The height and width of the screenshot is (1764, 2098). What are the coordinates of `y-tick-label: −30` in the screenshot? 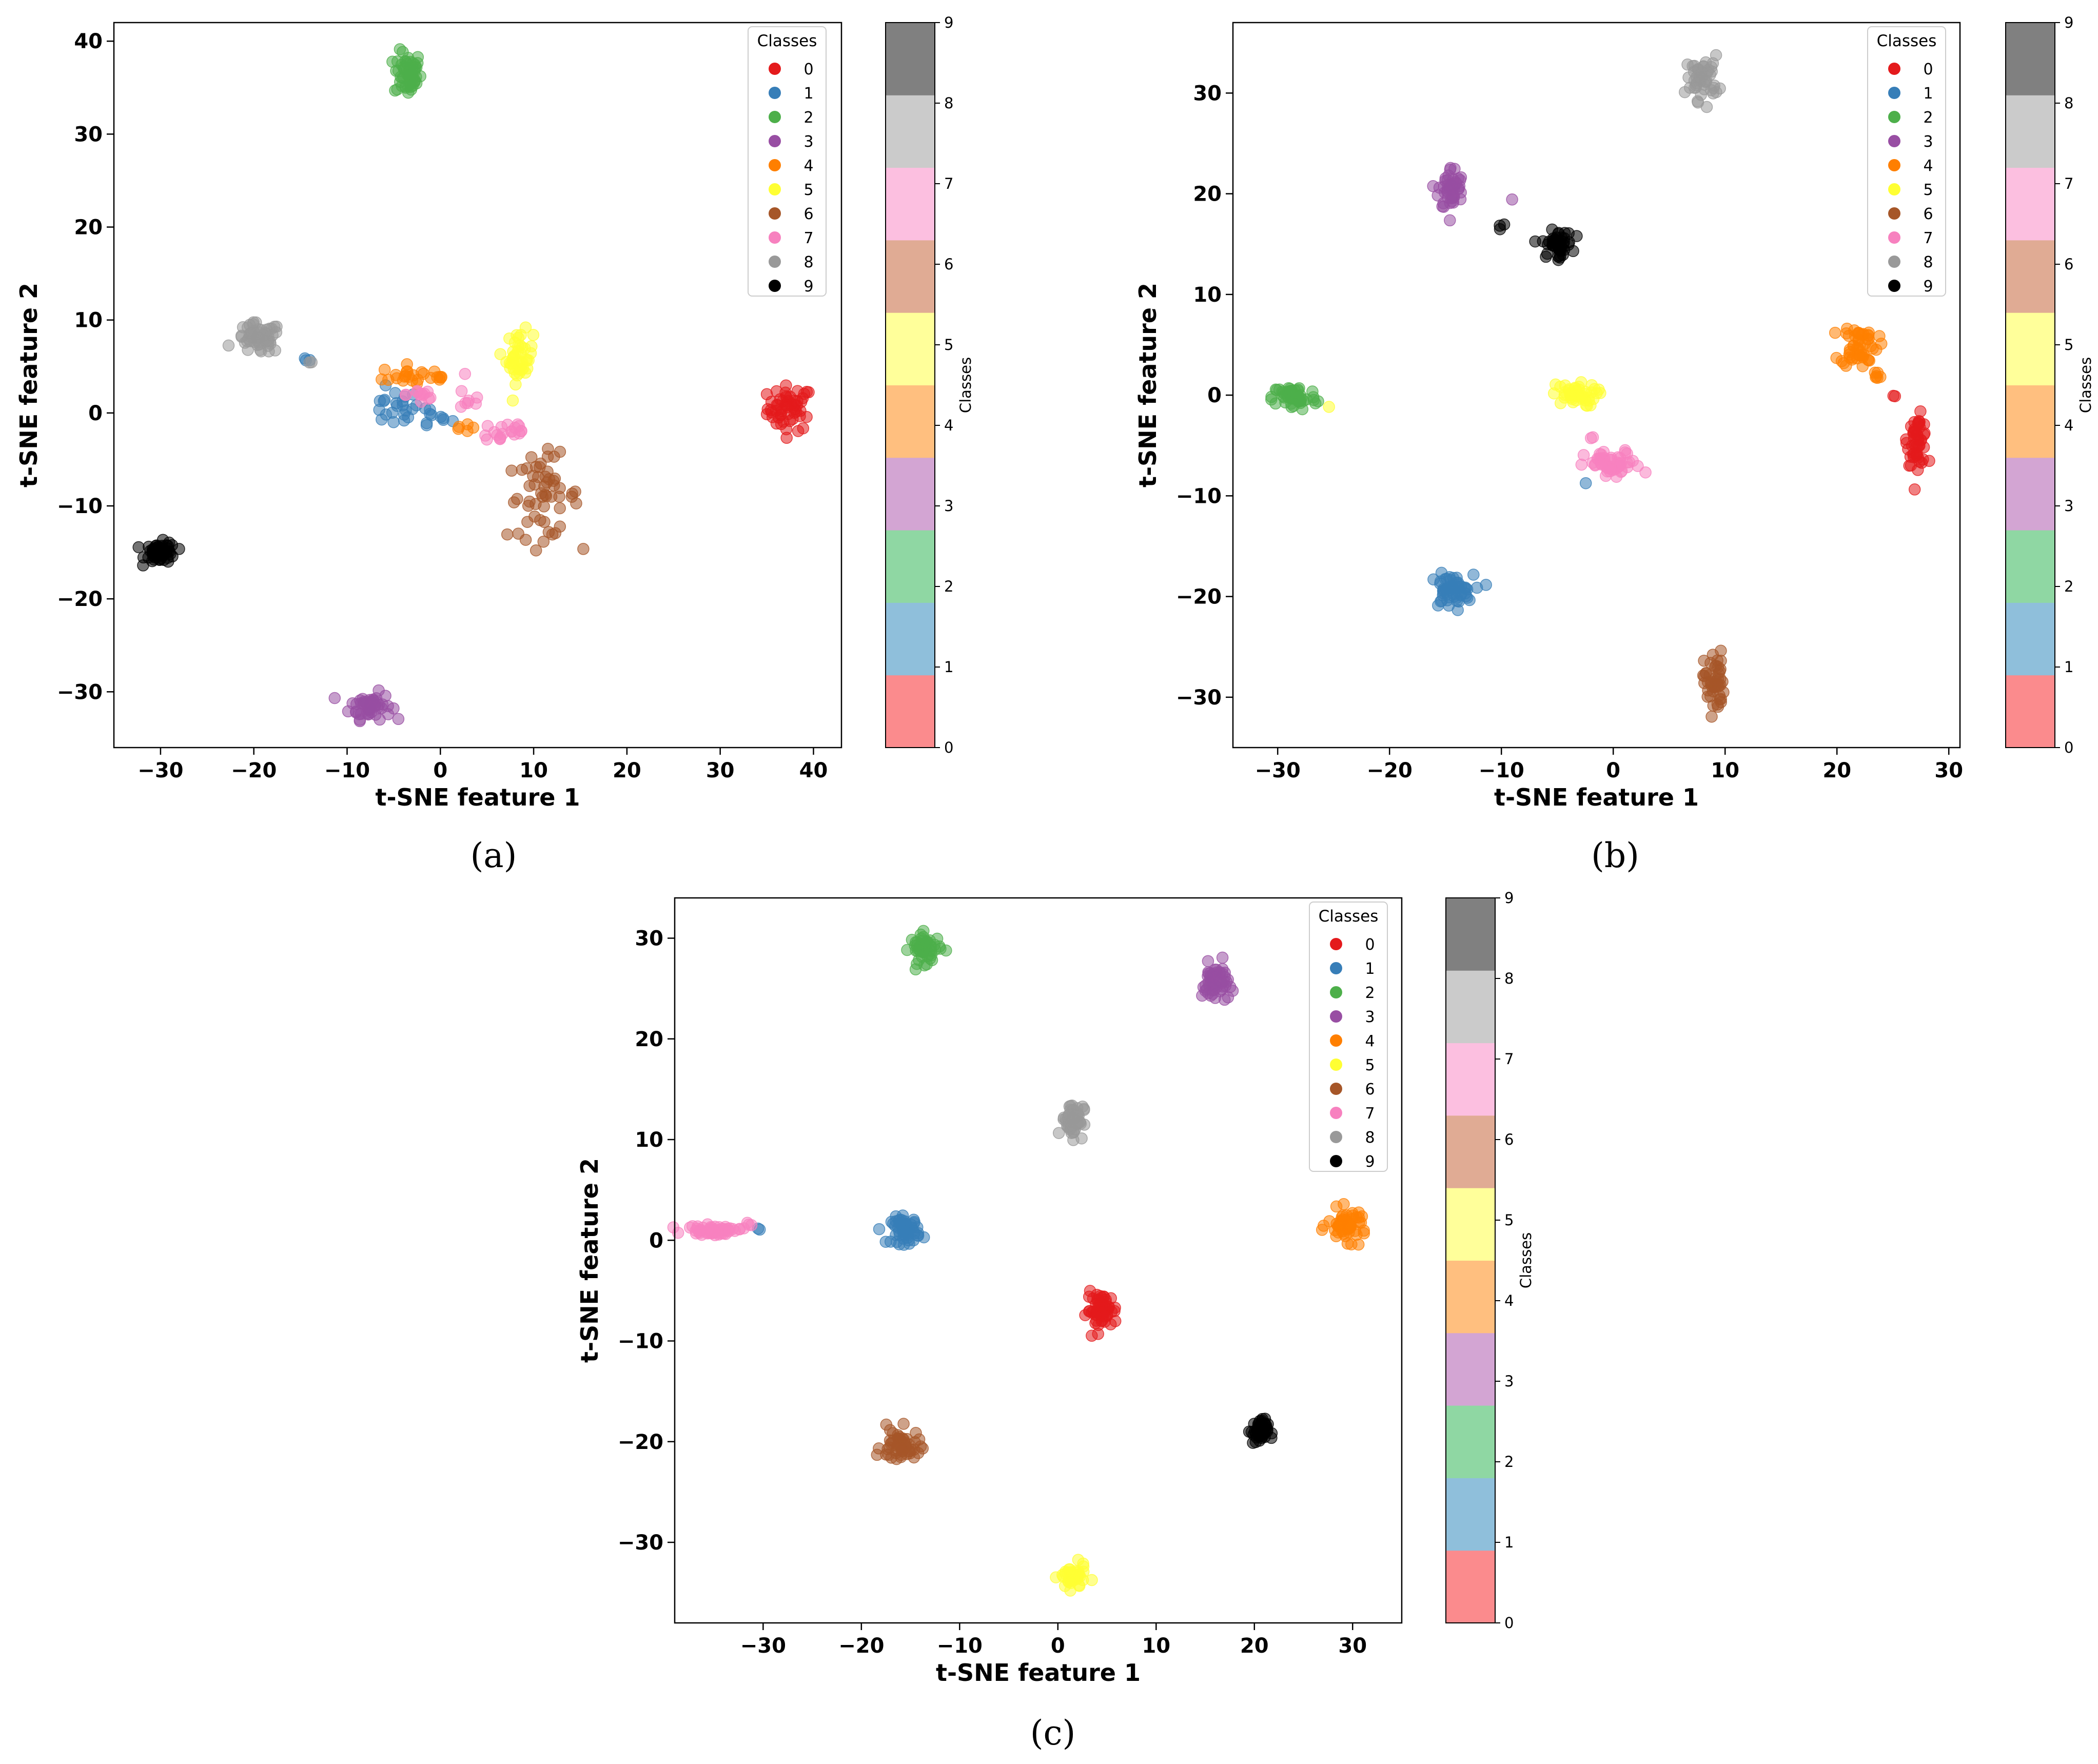 It's located at (80, 692).